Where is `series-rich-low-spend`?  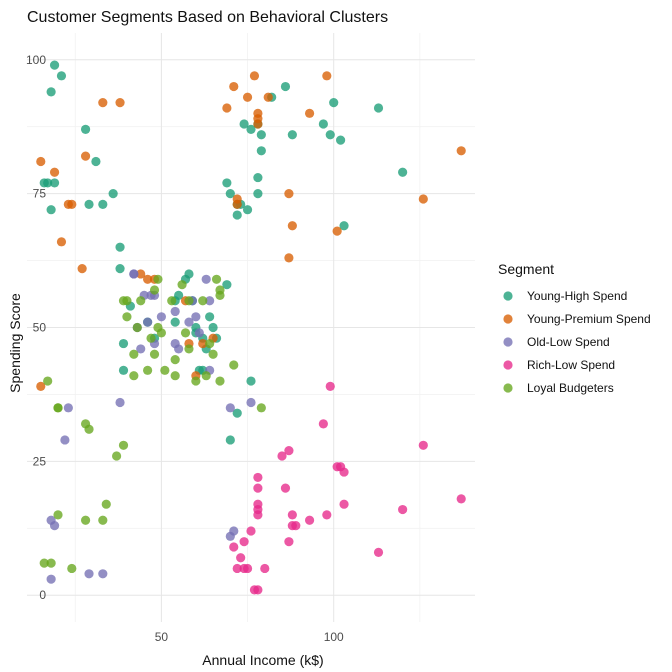
series-rich-low-spend is located at coordinates (347, 488).